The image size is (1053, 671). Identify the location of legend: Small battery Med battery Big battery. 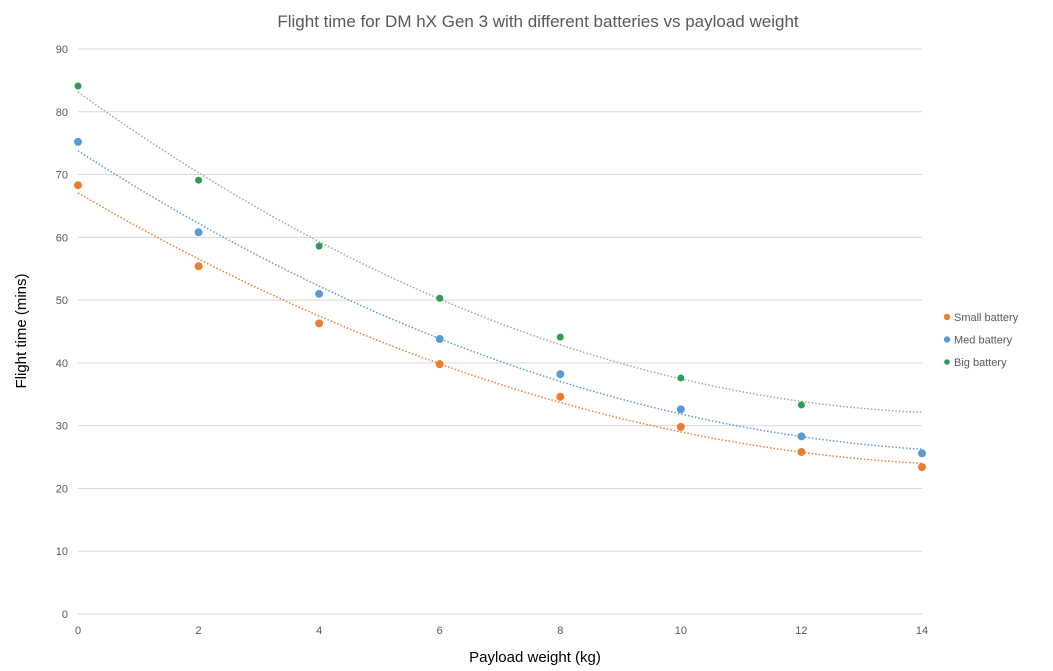
(981, 340).